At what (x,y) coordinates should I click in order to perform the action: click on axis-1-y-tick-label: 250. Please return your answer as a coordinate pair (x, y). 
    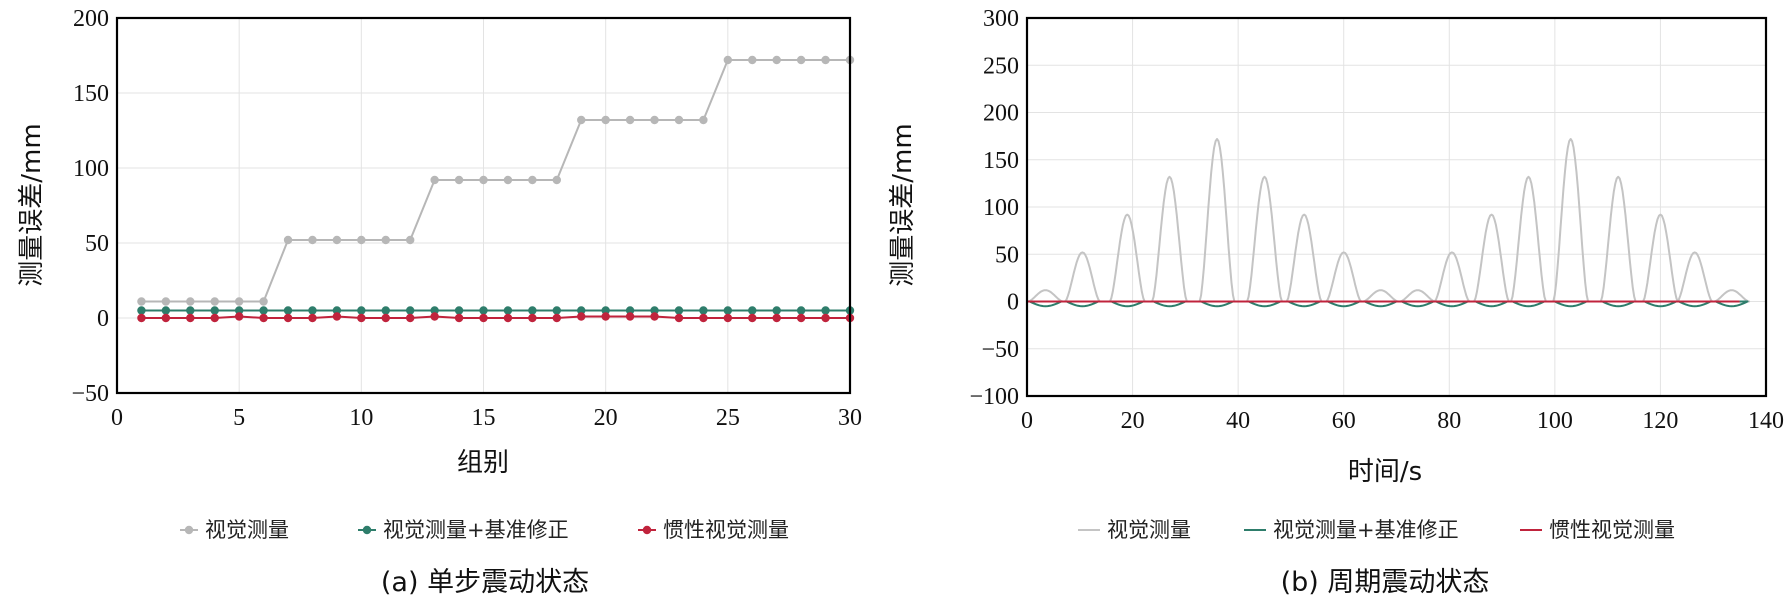
    Looking at the image, I should click on (1001, 66).